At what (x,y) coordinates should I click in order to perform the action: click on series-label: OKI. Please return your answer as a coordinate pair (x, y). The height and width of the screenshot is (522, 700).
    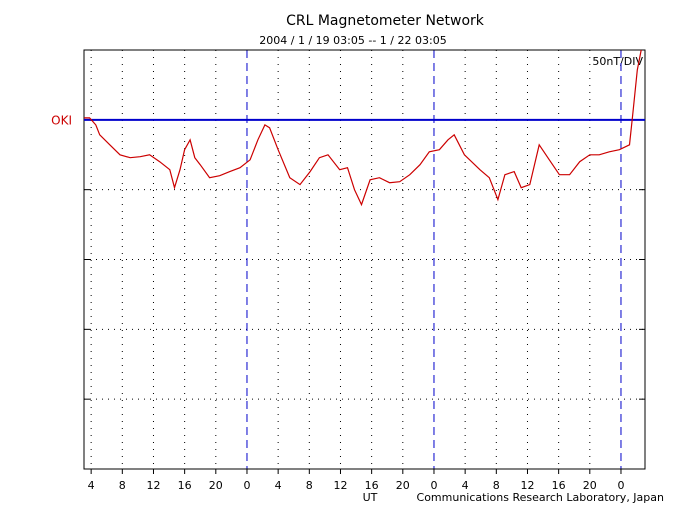
    Looking at the image, I should click on (61, 120).